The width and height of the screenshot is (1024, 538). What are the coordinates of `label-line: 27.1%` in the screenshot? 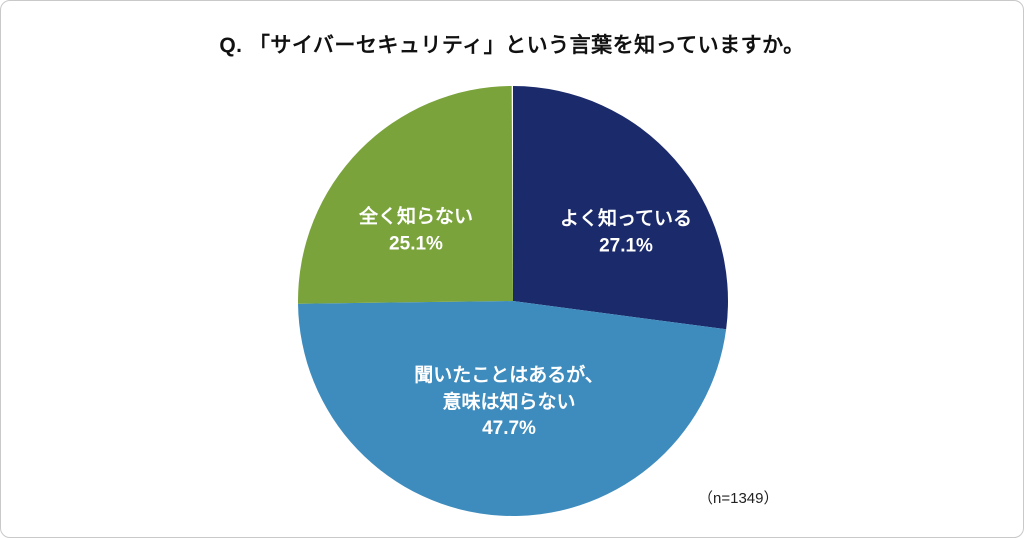 It's located at (626, 245).